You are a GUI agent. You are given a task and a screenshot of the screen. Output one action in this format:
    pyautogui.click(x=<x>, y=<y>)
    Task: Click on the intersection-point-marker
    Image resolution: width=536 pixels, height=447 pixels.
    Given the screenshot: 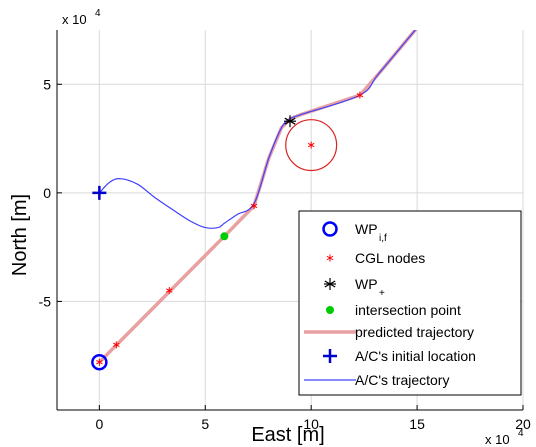 What is the action you would take?
    pyautogui.click(x=224, y=236)
    